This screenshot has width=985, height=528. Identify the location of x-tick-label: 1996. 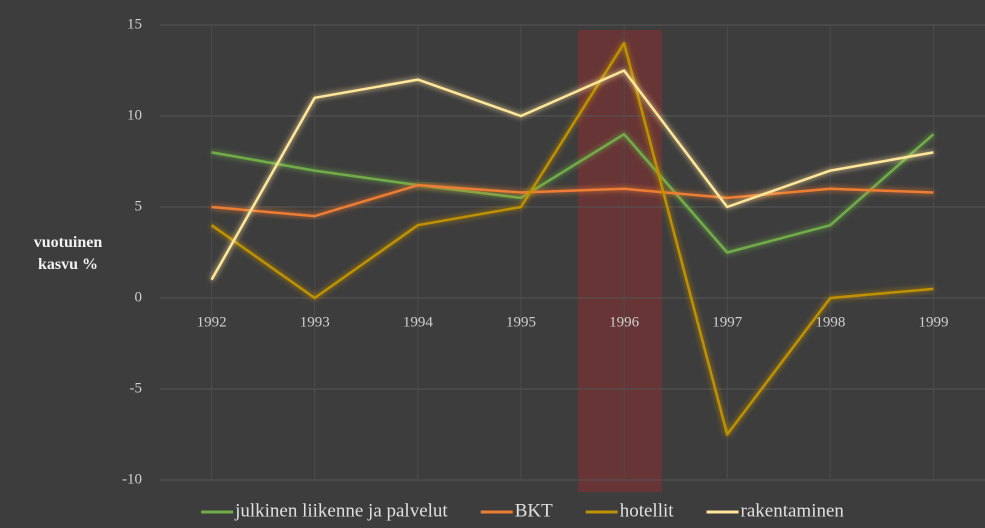
(624, 322).